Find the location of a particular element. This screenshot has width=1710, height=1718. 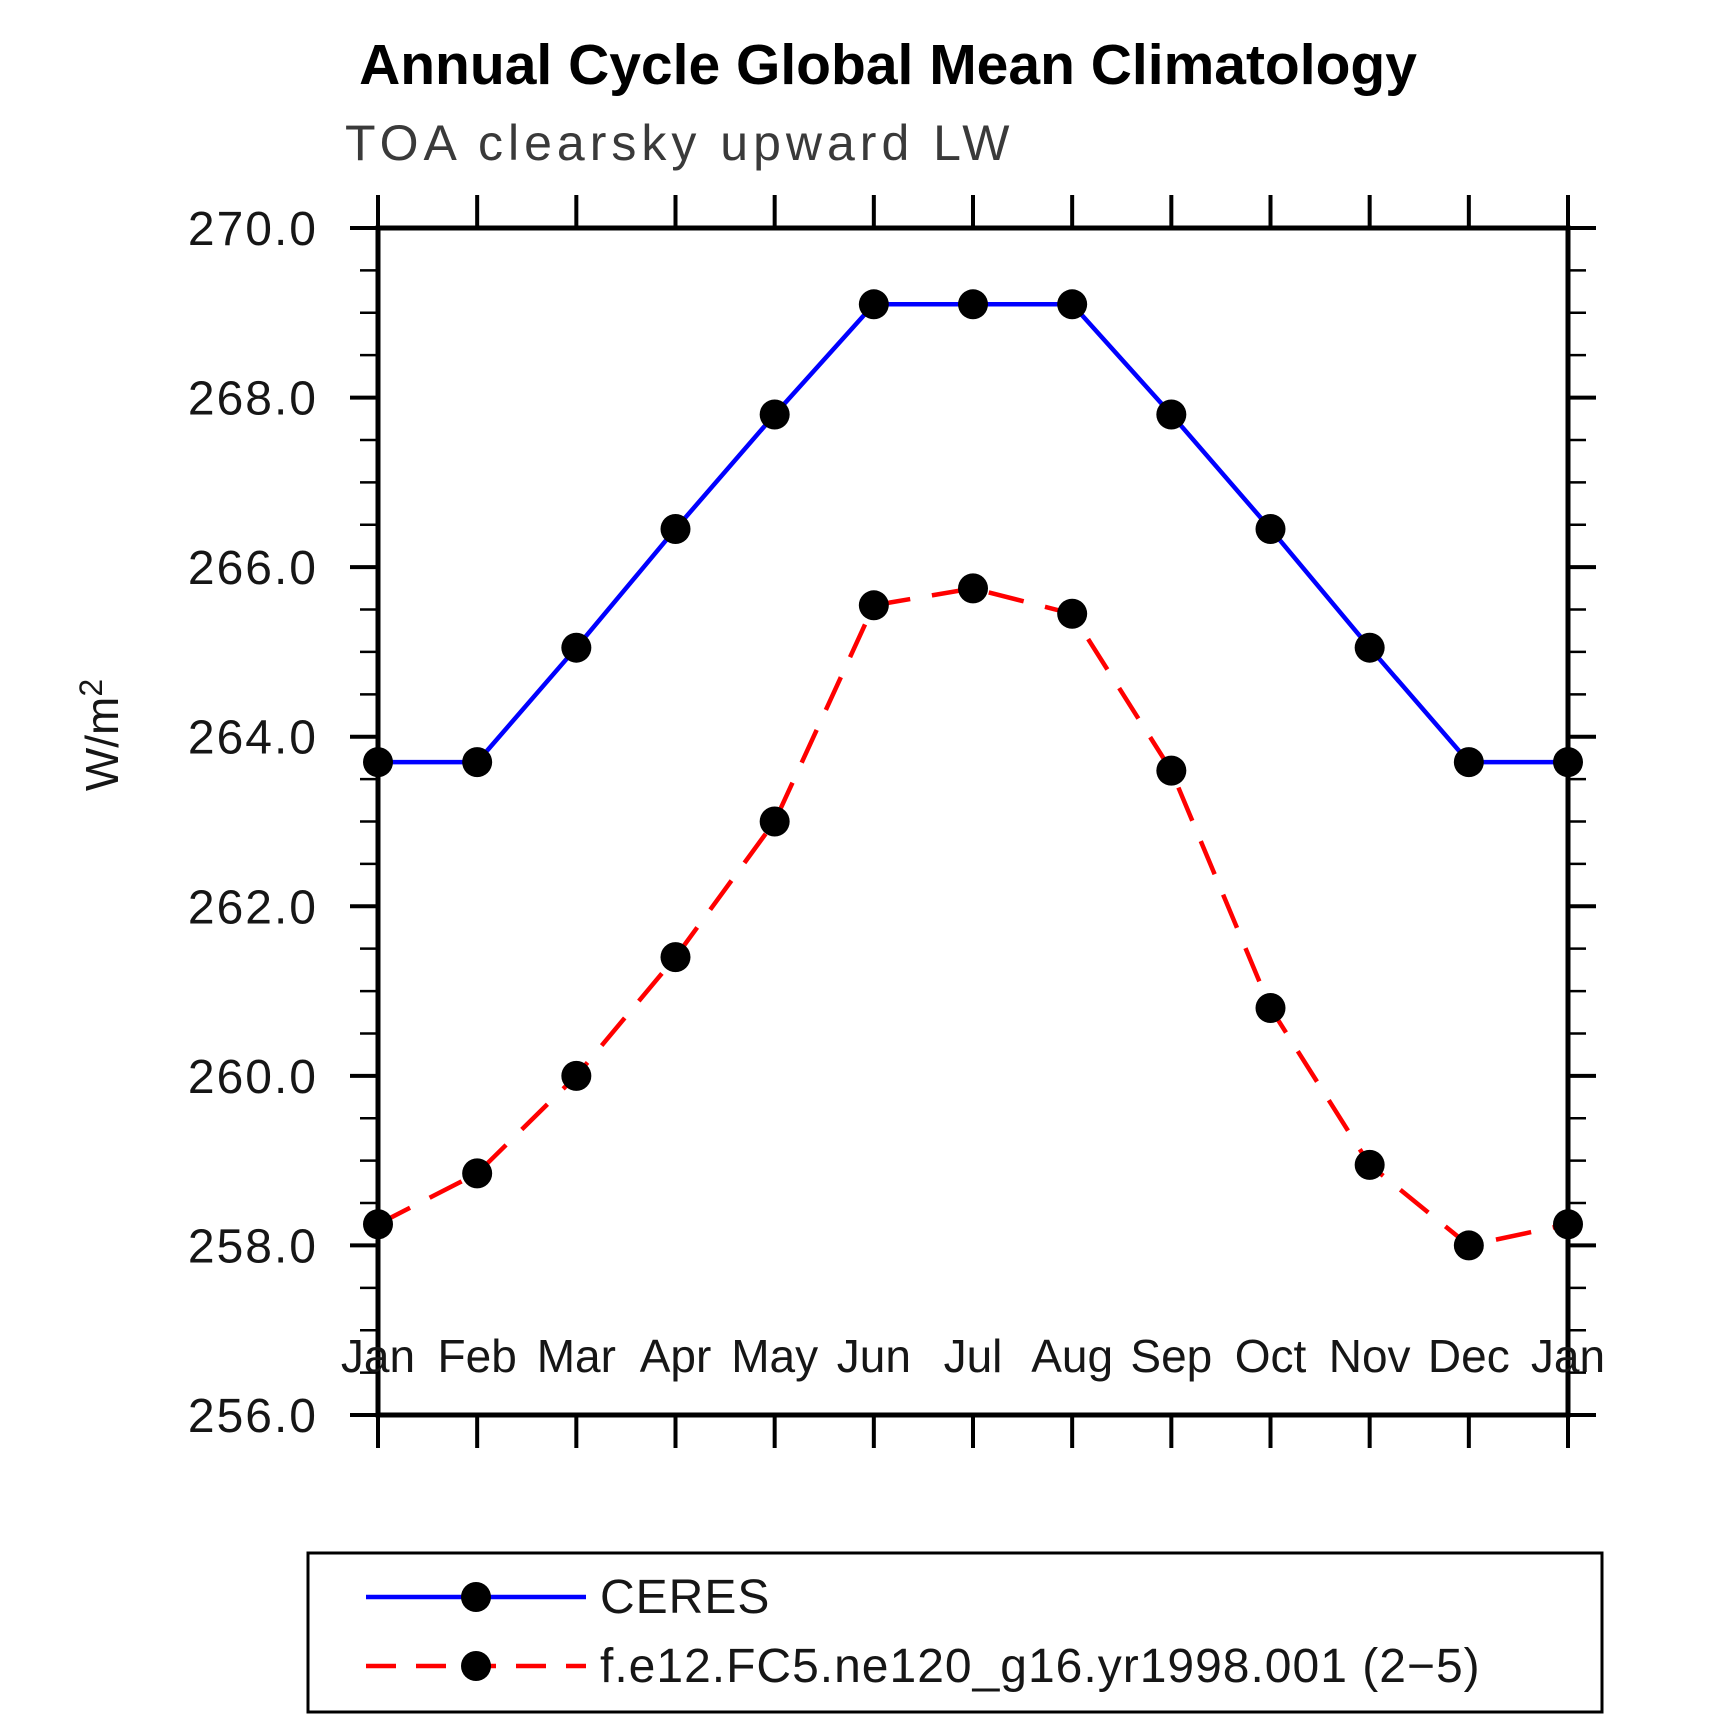

y-tick-label: 258.0 is located at coordinates (253, 1246).